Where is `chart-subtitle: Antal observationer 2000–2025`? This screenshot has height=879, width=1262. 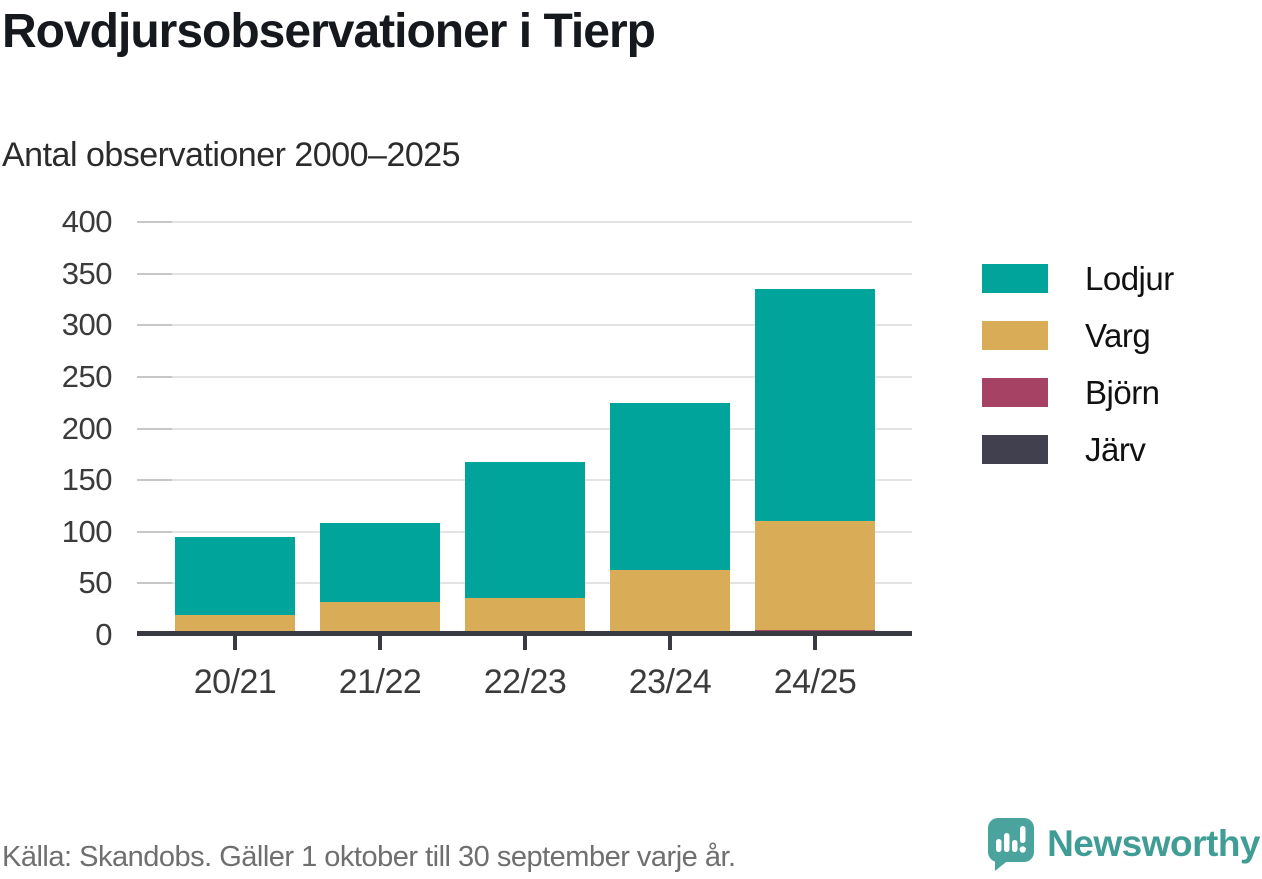 chart-subtitle: Antal observationer 2000–2025 is located at coordinates (231, 155).